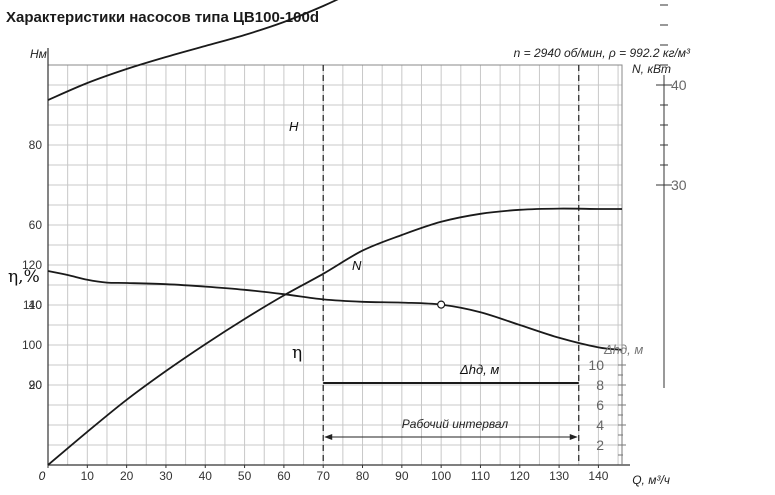  Describe the element at coordinates (38, 54) in the screenshot. I see `y-axis-title-H: Hм` at that location.